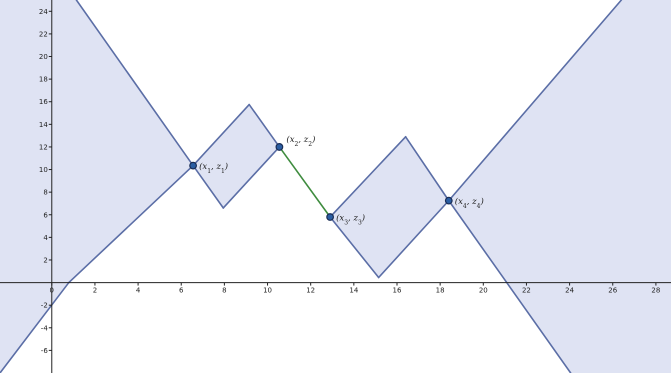  Describe the element at coordinates (310, 291) in the screenshot. I see `x-tick-label: 12` at that location.